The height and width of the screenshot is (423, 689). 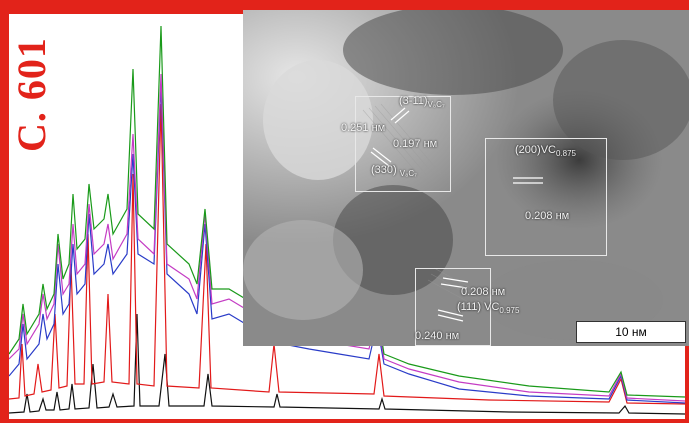 I want to click on label-3-11-sub: V₈C₇, so click(x=436, y=105).